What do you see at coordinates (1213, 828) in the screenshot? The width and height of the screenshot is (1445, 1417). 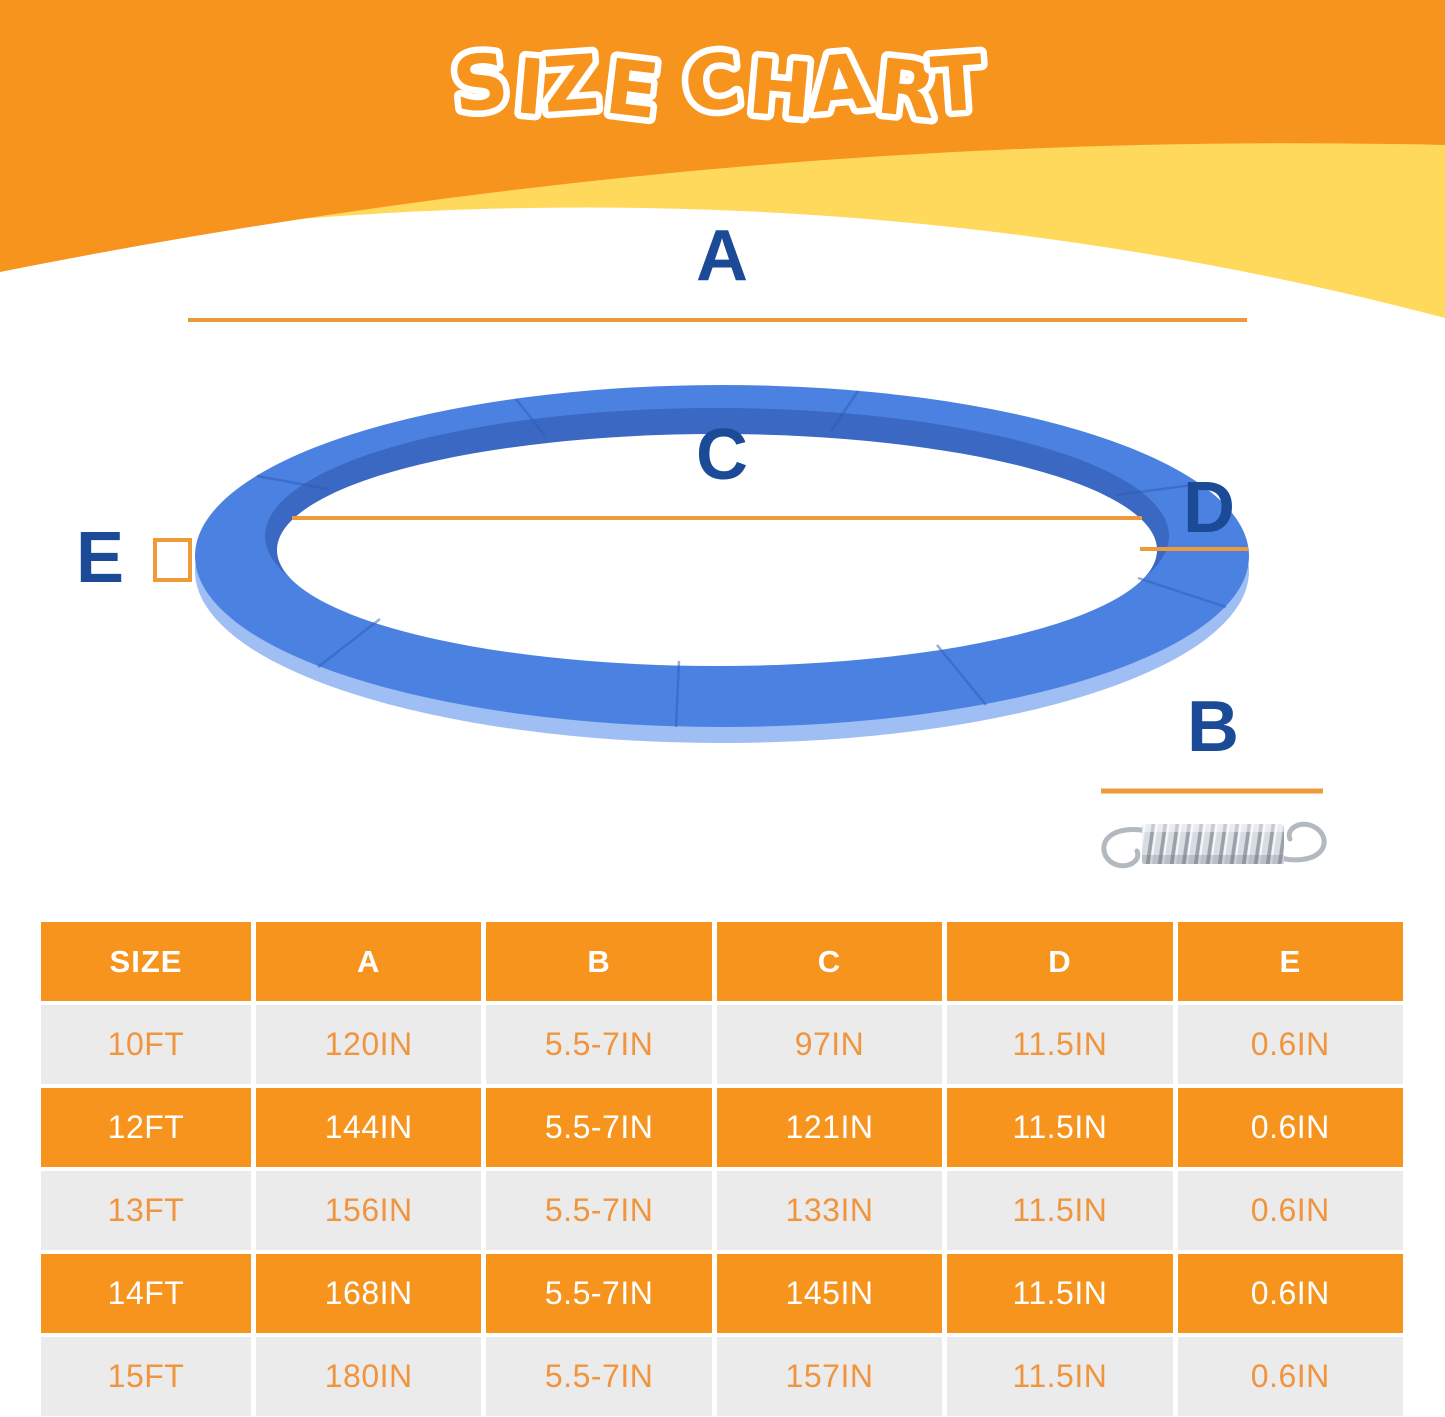 I see `spring-coil-highlight` at bounding box center [1213, 828].